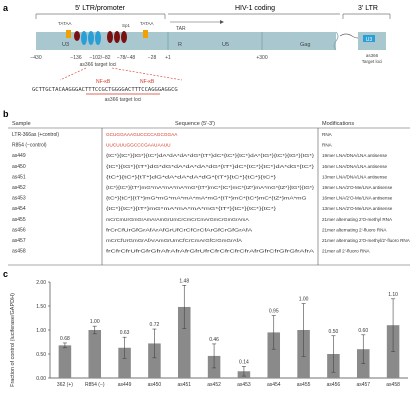 The image size is (417, 404). What do you see at coordinates (222, 22) in the screenshot?
I see `tar-arrow-head` at bounding box center [222, 22].